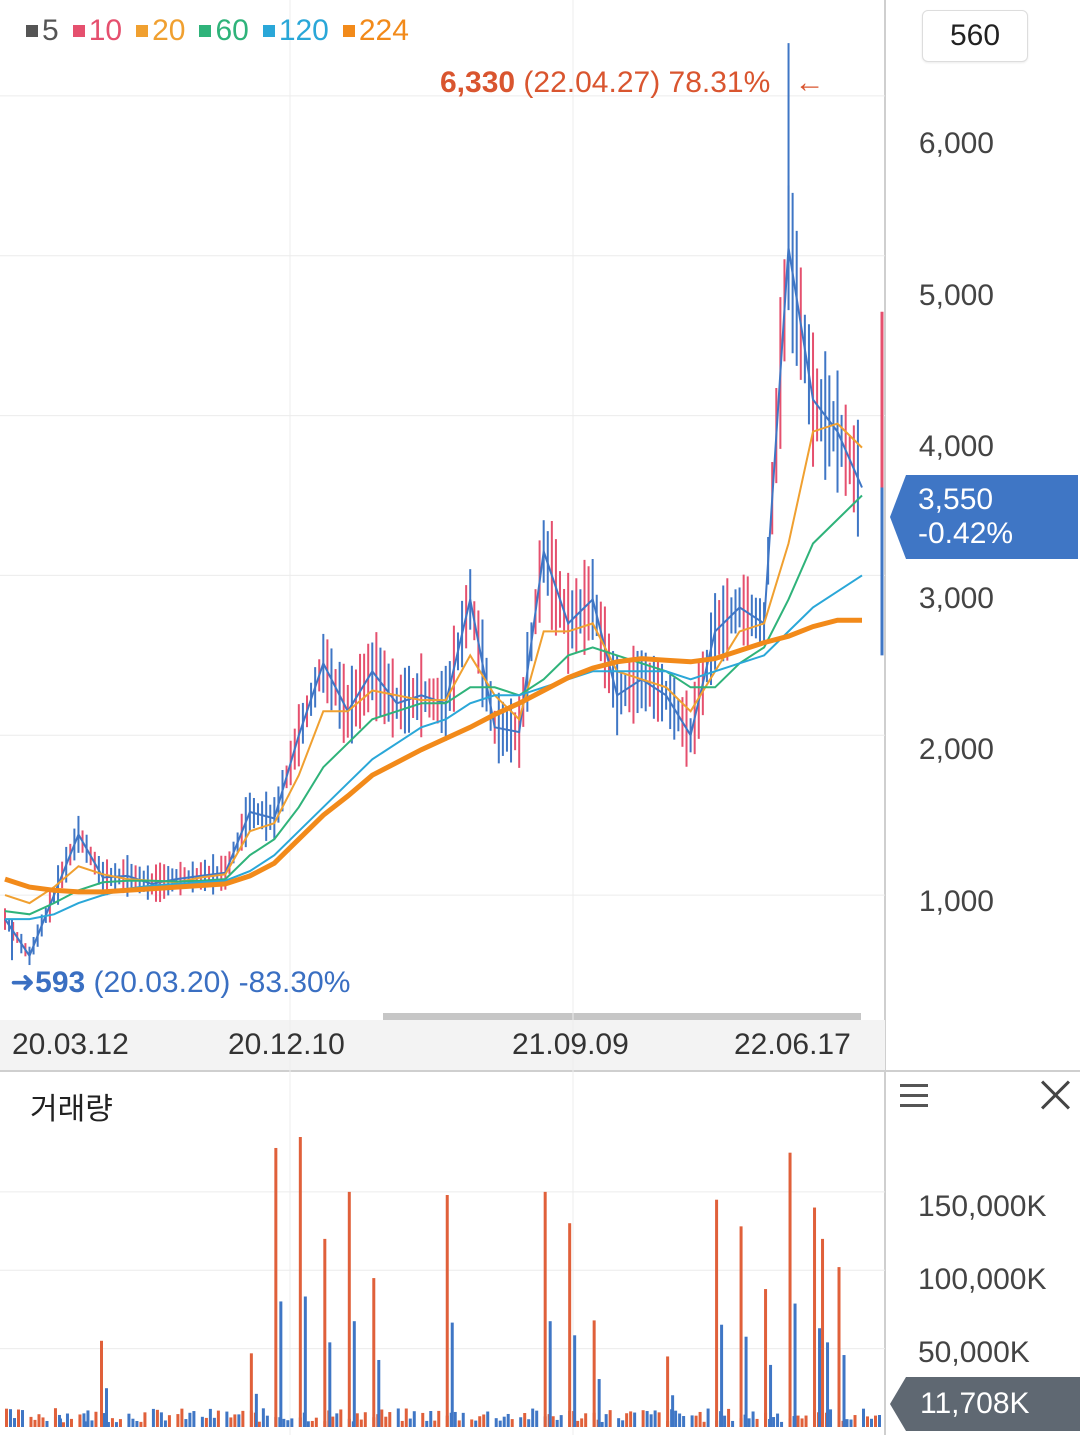 This screenshot has height=1435, width=1080. Describe the element at coordinates (60, 982) in the screenshot. I see `low-price-value: 593` at that location.